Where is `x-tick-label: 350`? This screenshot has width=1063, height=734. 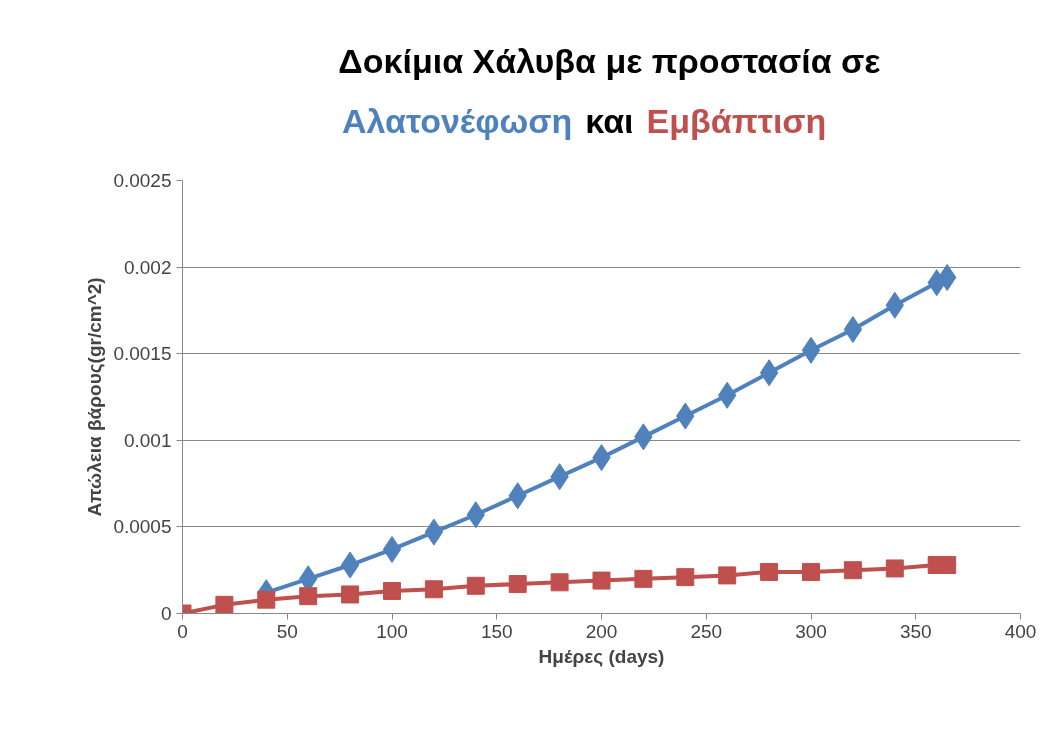
x-tick-label: 350 is located at coordinates (915, 631).